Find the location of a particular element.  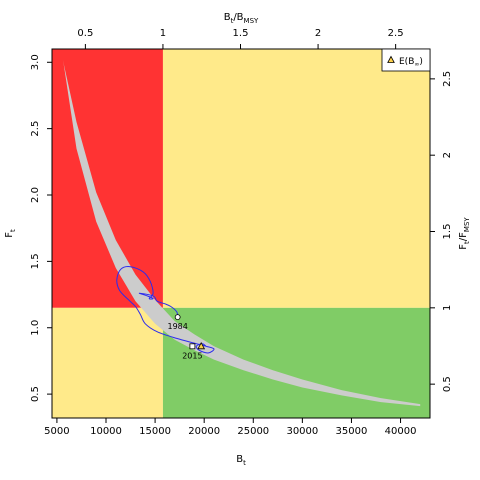

trajectory-line is located at coordinates (165, 310).